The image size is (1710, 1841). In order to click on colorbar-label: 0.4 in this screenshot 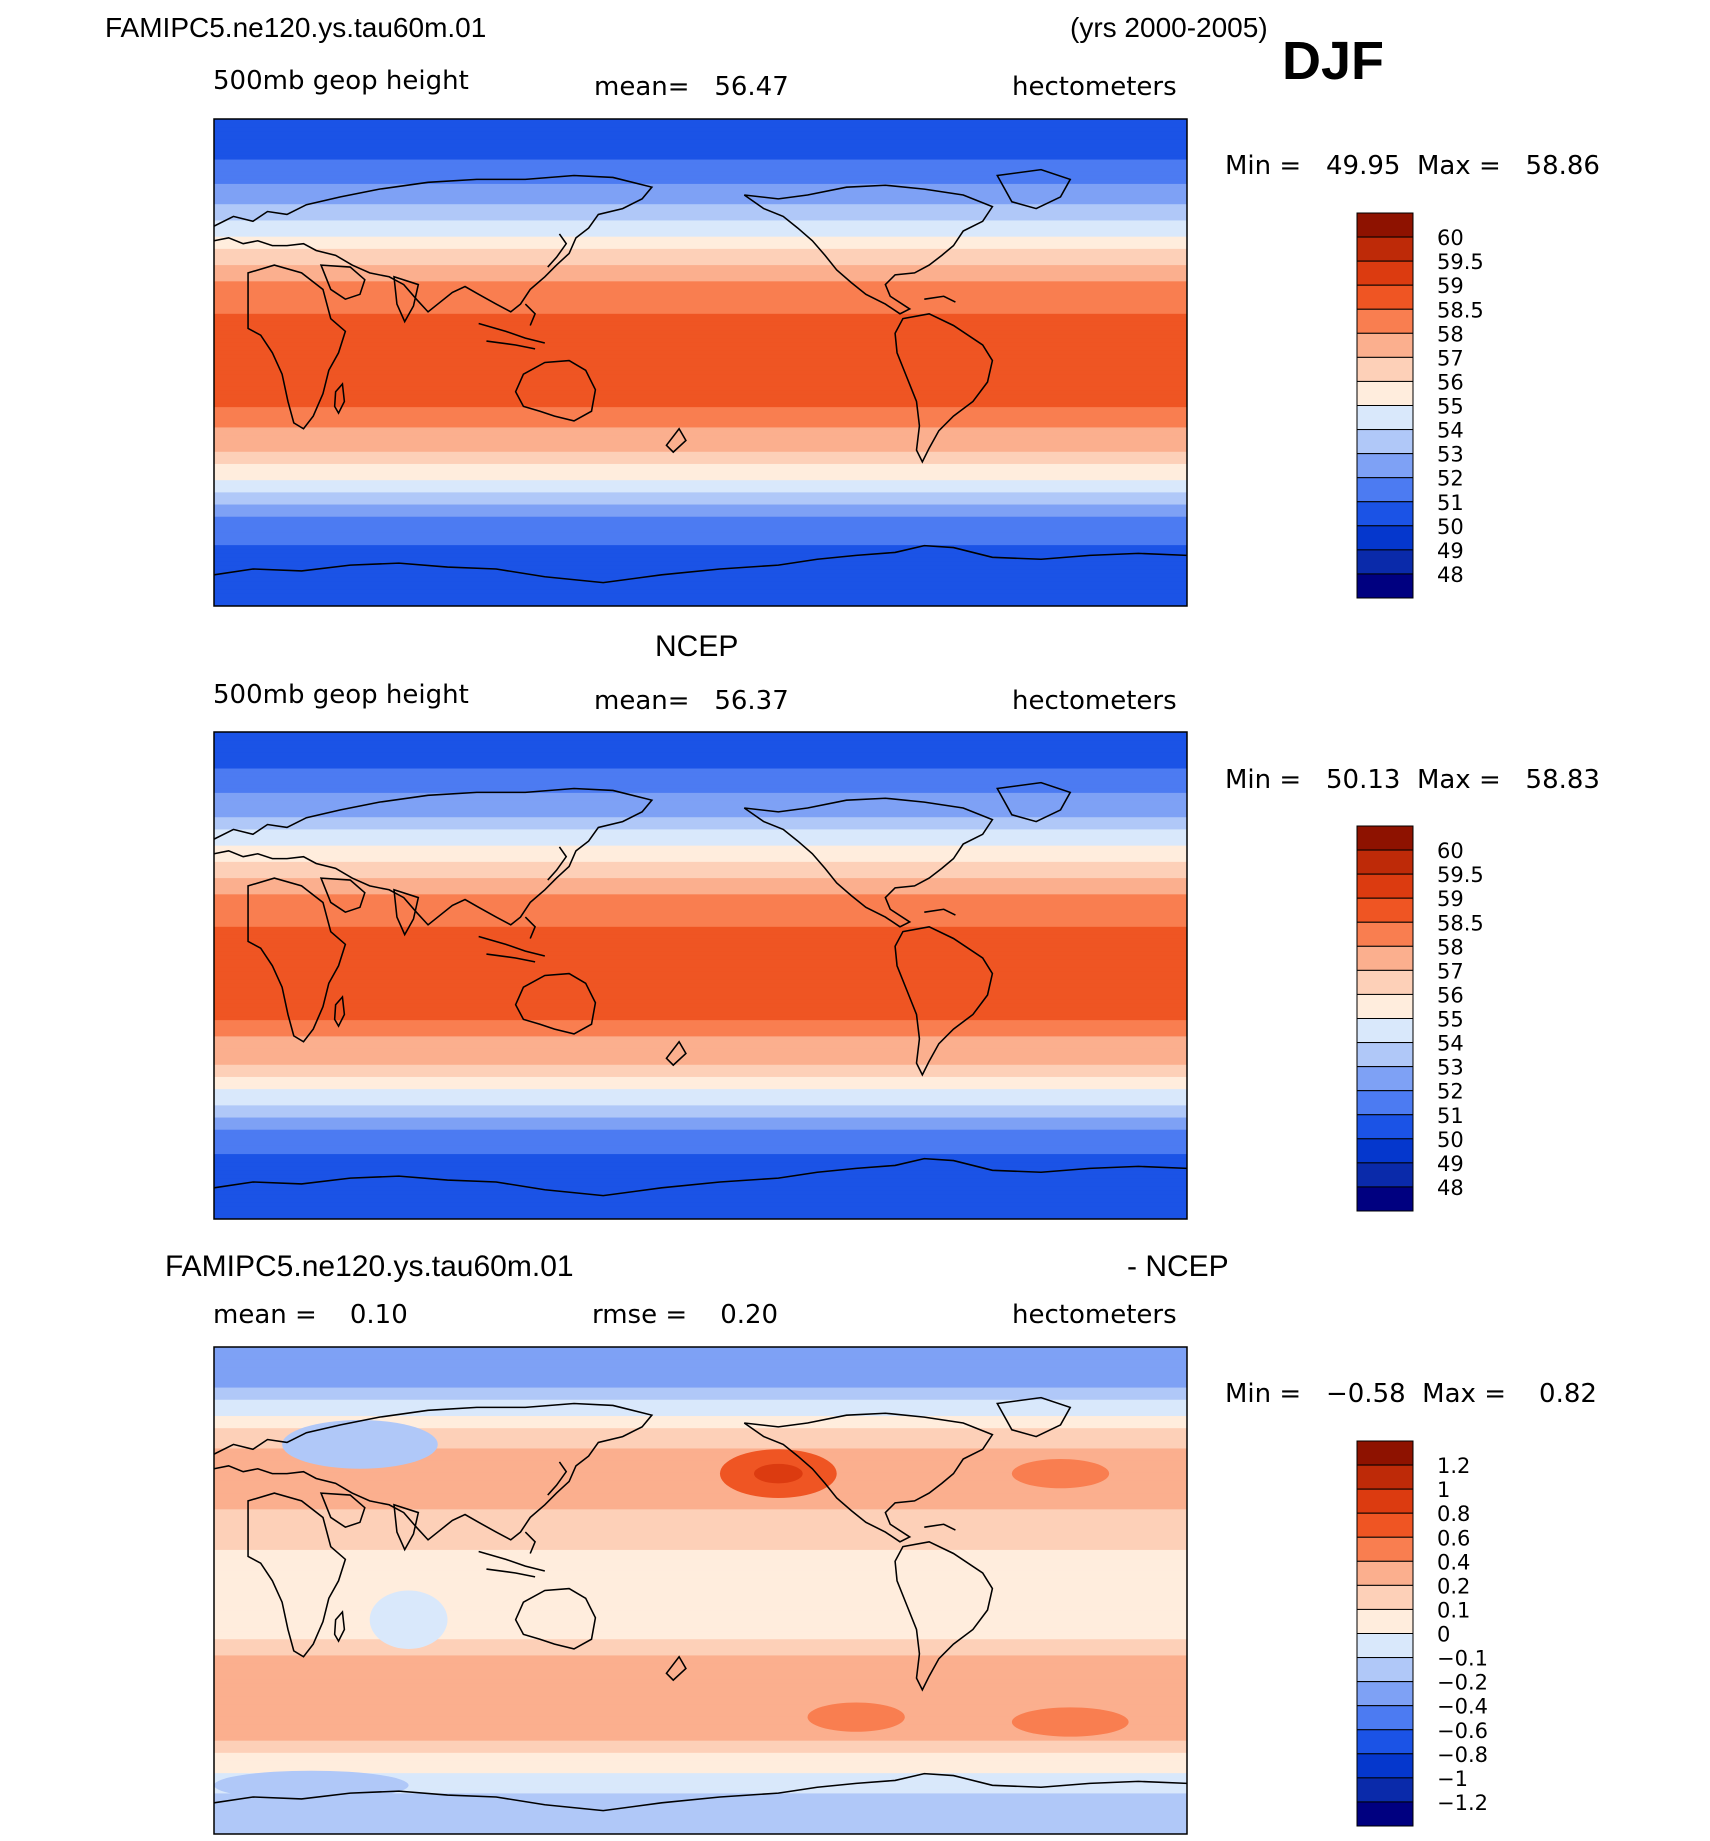, I will do `click(1453, 1562)`.